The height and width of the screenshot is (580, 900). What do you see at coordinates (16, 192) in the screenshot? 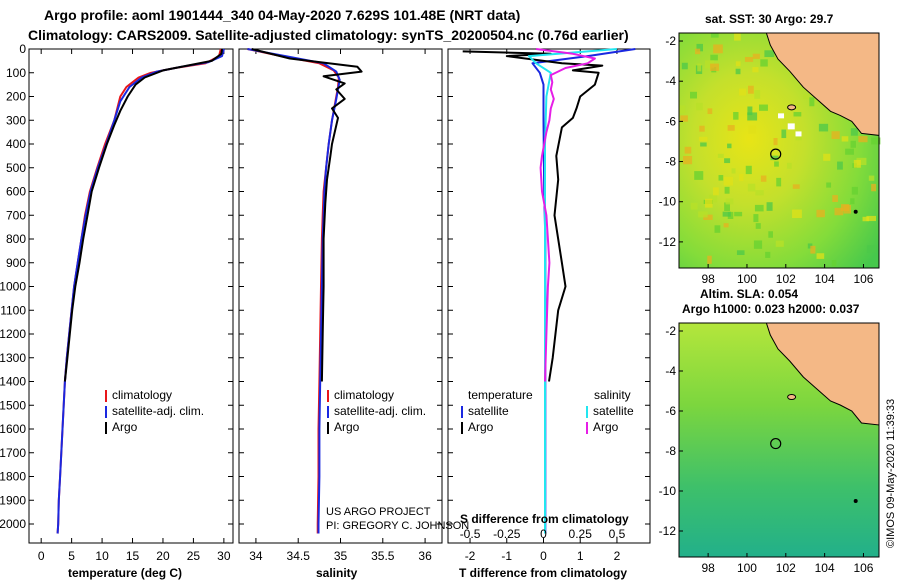
I see `depth-tick-label: 600` at bounding box center [16, 192].